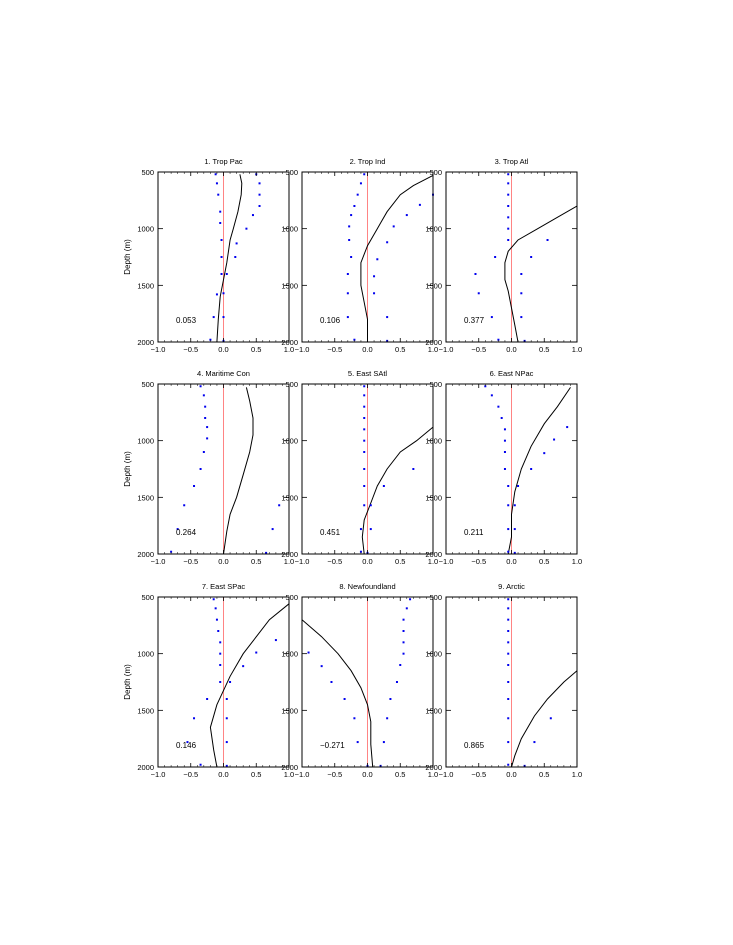  Describe the element at coordinates (512, 373) in the screenshot. I see `panel-title: 6. East NPac` at that location.